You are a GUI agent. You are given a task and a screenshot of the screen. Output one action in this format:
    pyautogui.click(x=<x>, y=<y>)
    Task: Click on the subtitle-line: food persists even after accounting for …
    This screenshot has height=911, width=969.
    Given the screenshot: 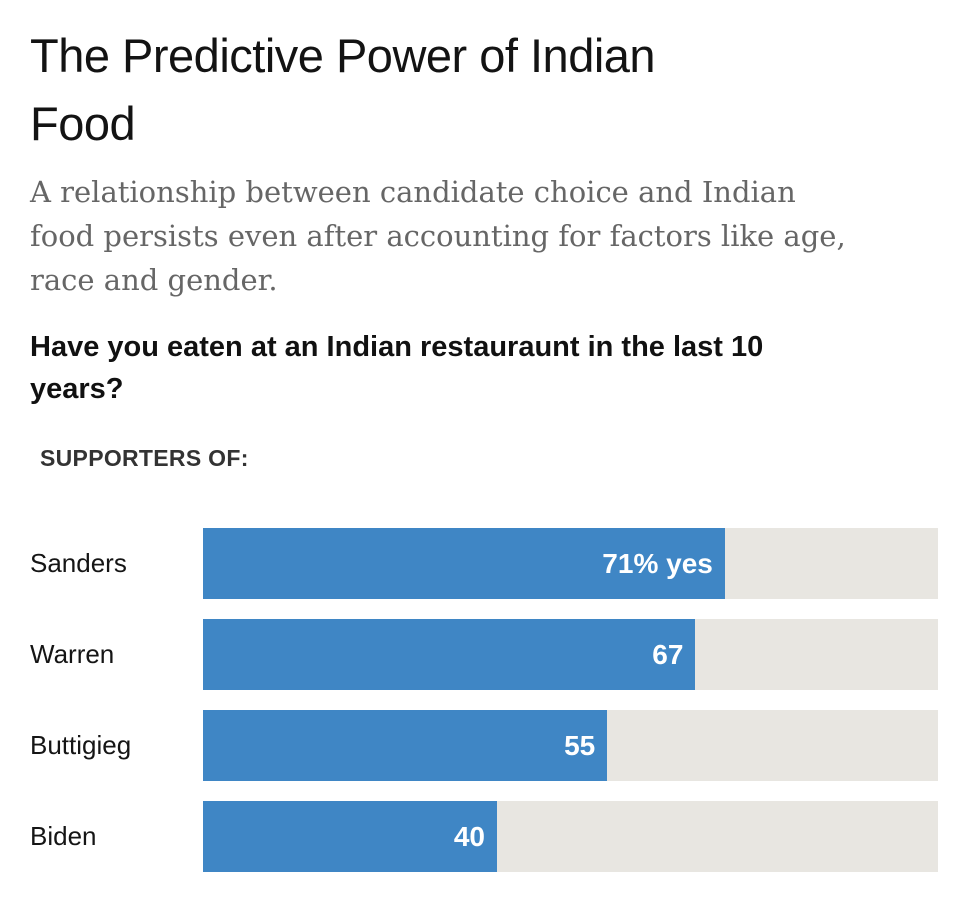 What is the action you would take?
    pyautogui.click(x=438, y=236)
    